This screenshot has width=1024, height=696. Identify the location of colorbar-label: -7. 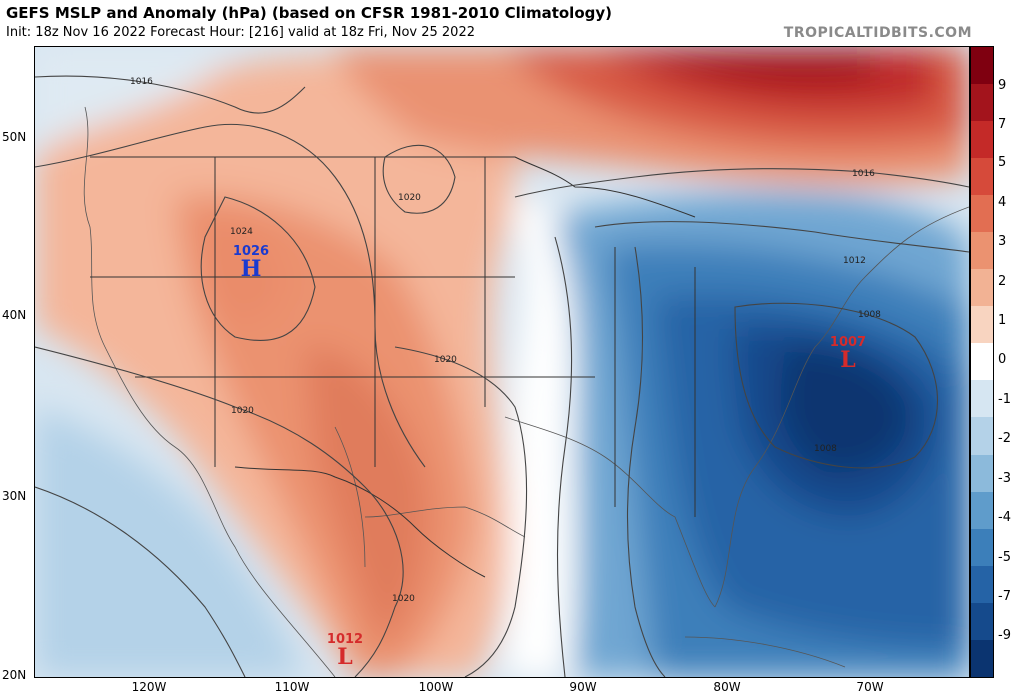
(1004, 596).